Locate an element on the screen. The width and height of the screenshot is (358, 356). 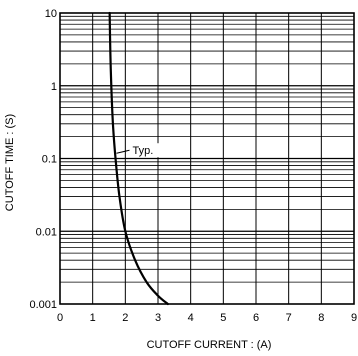
y-axis-label: CUTOFF TIME : (S) is located at coordinates (10, 162).